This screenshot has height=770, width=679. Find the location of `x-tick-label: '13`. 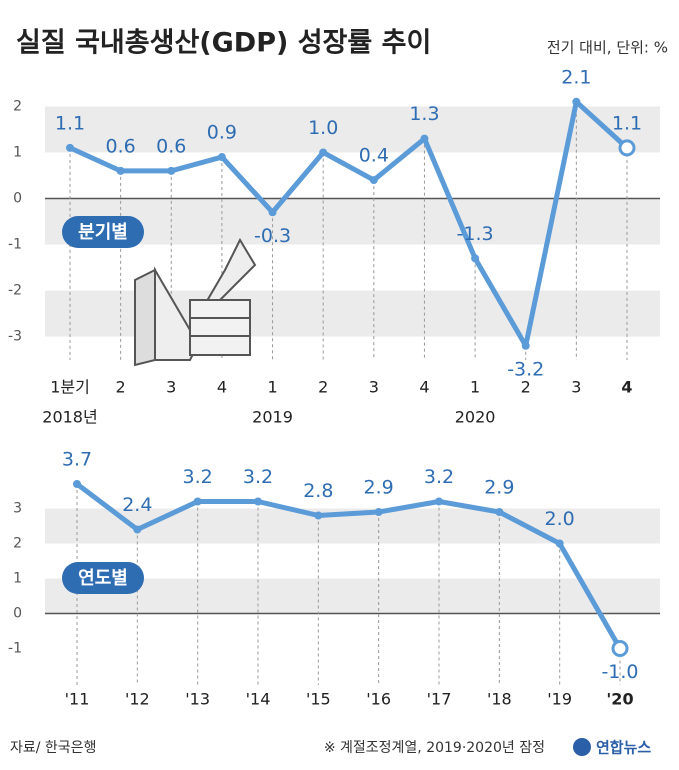

x-tick-label: '13 is located at coordinates (197, 699).